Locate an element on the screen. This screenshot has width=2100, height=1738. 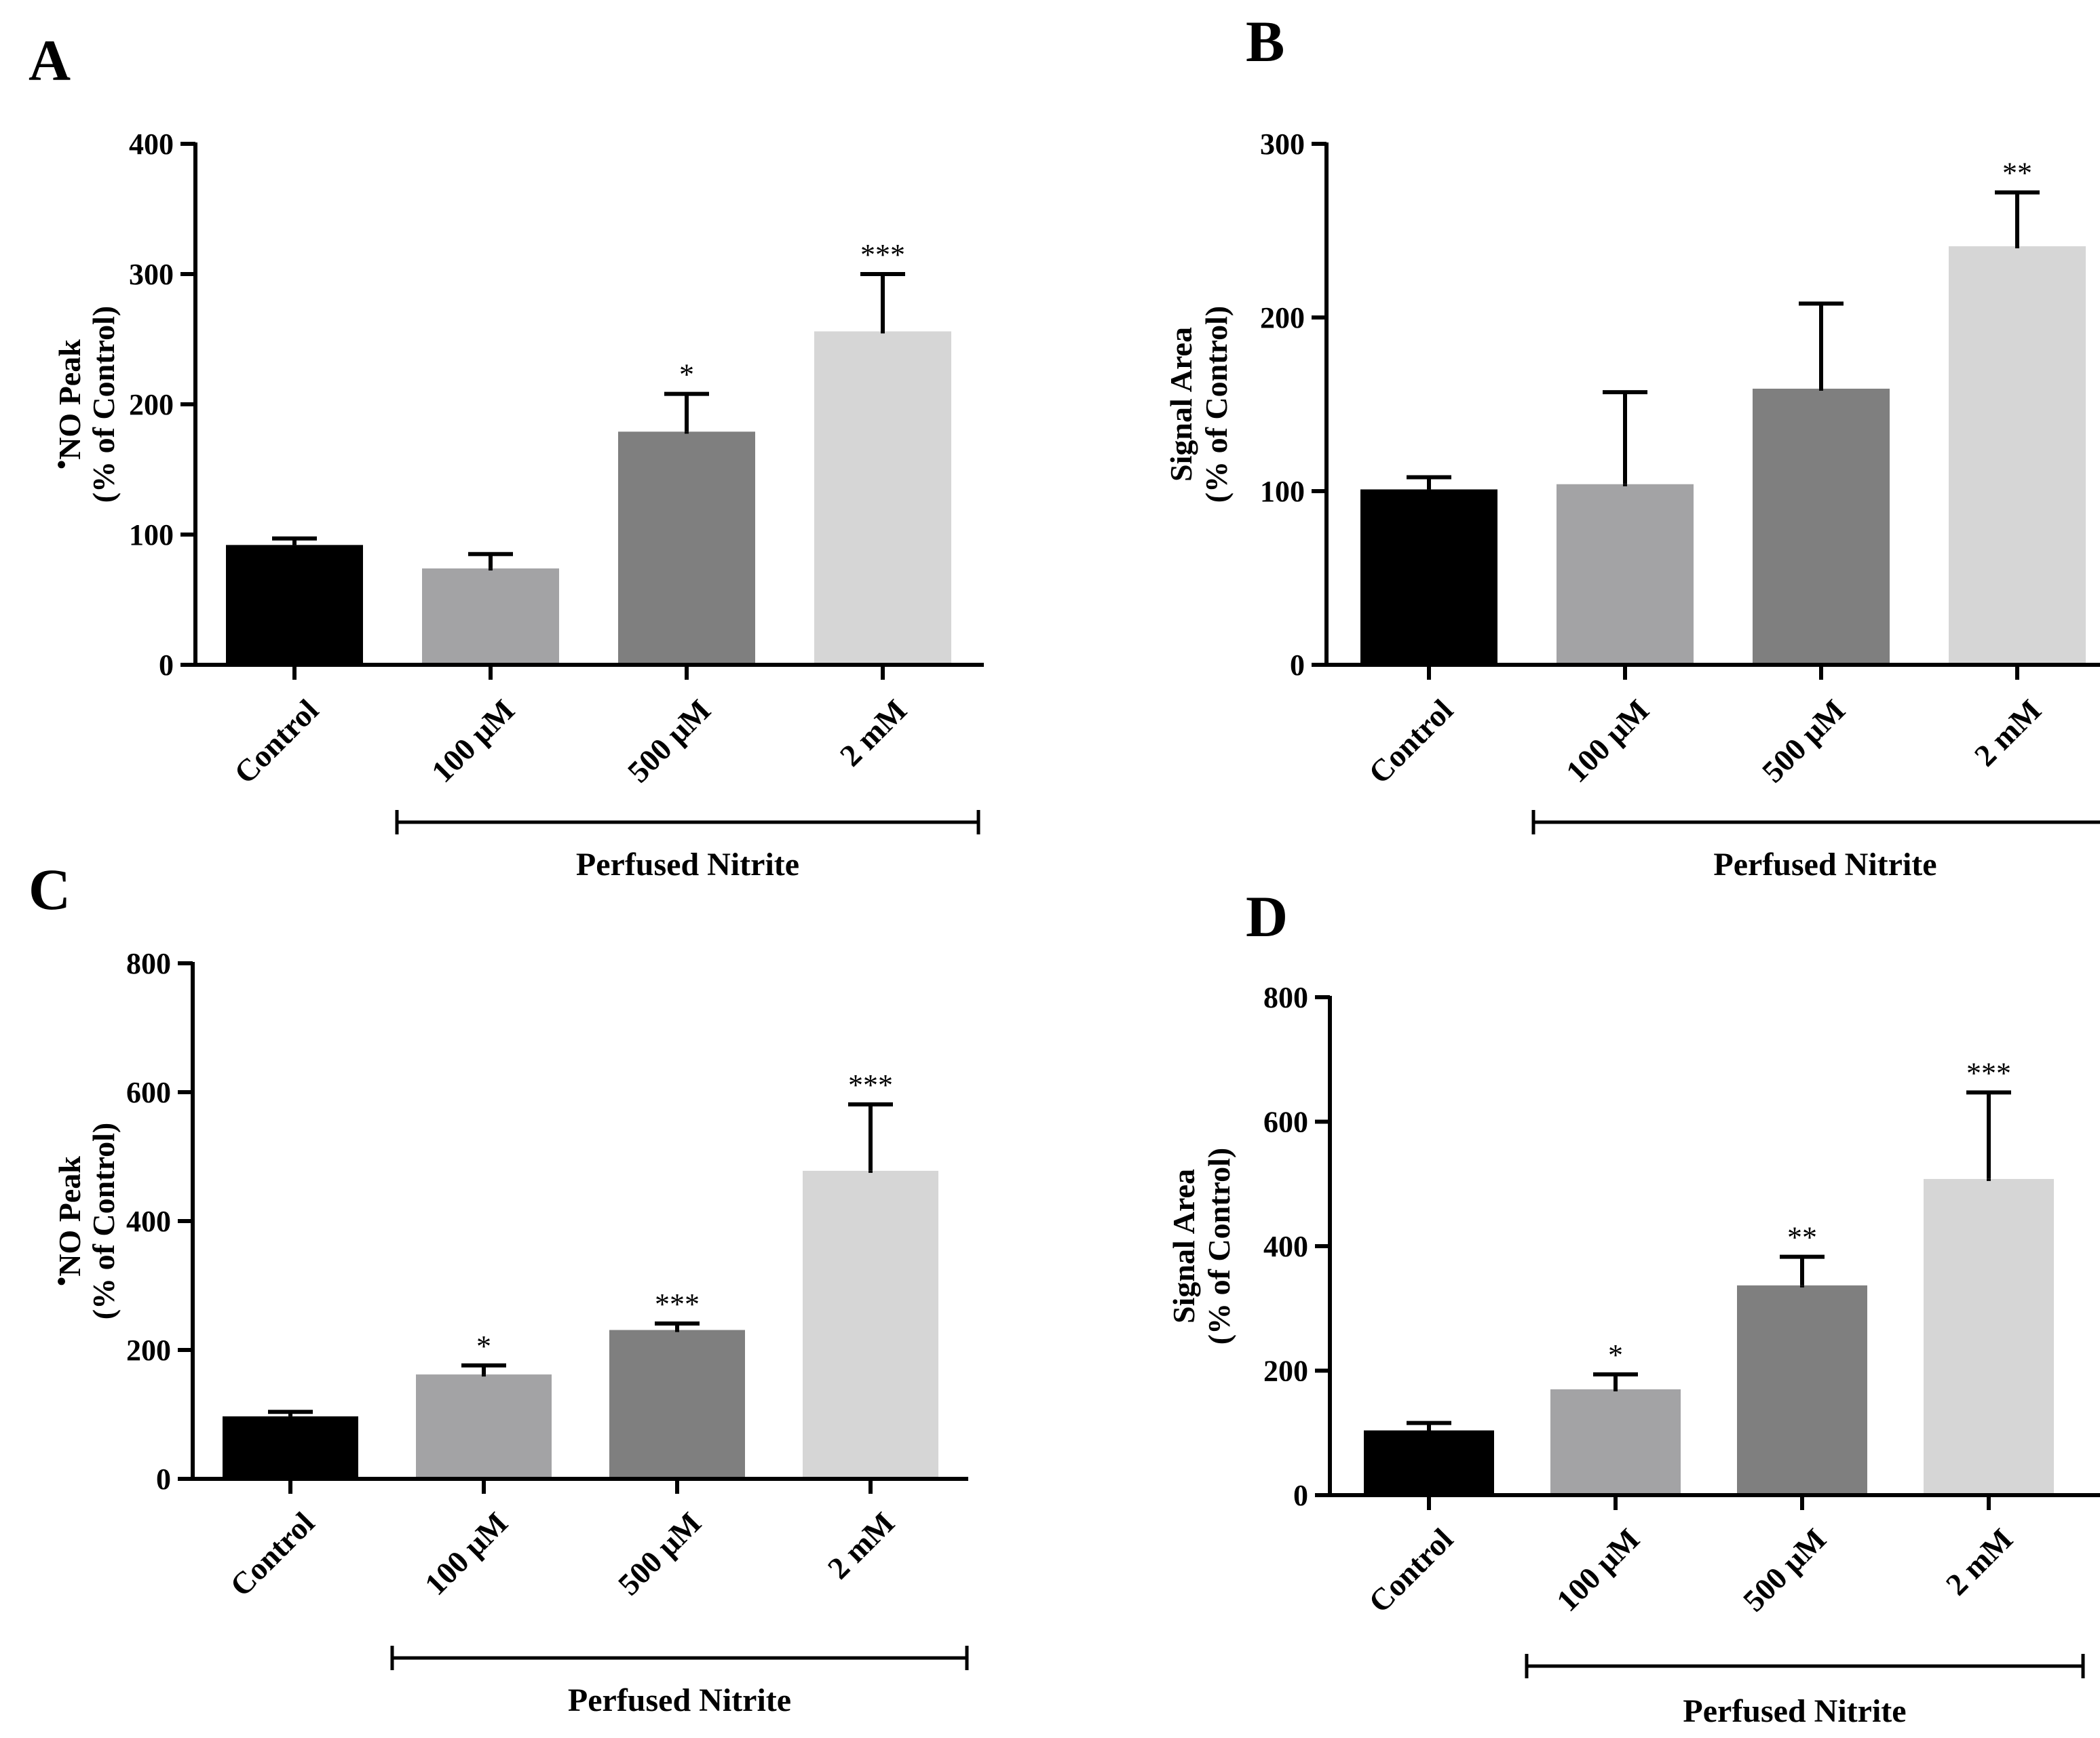
panel-letter: C is located at coordinates (49, 889).